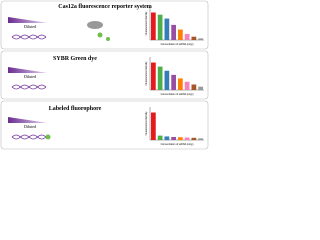 The image size is (320, 240). I want to click on panel-title: Cas12a fluorescence reporter system, so click(104, 7).